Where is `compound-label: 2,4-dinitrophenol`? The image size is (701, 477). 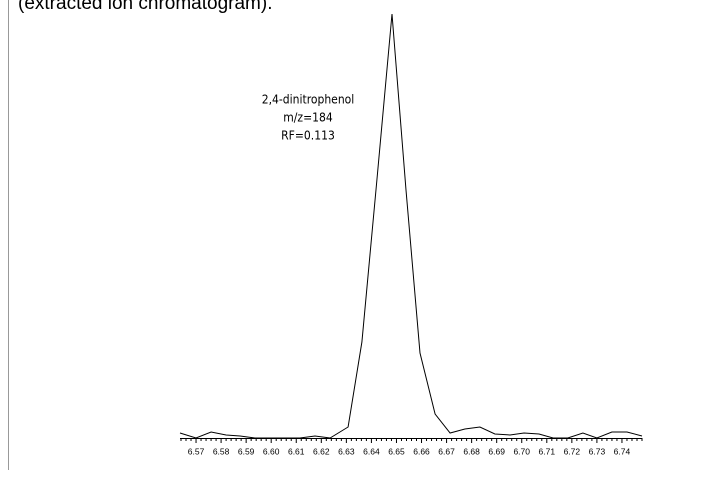
compound-label: 2,4-dinitrophenol is located at coordinates (308, 100).